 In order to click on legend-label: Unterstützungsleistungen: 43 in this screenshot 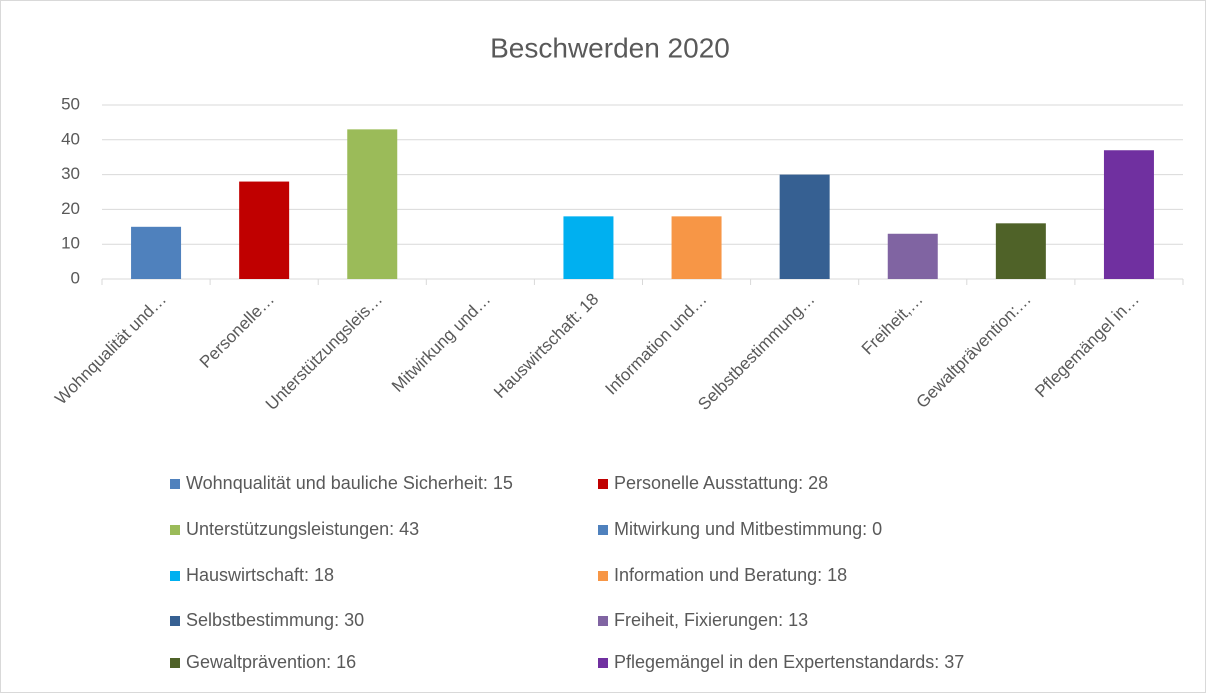, I will do `click(302, 529)`.